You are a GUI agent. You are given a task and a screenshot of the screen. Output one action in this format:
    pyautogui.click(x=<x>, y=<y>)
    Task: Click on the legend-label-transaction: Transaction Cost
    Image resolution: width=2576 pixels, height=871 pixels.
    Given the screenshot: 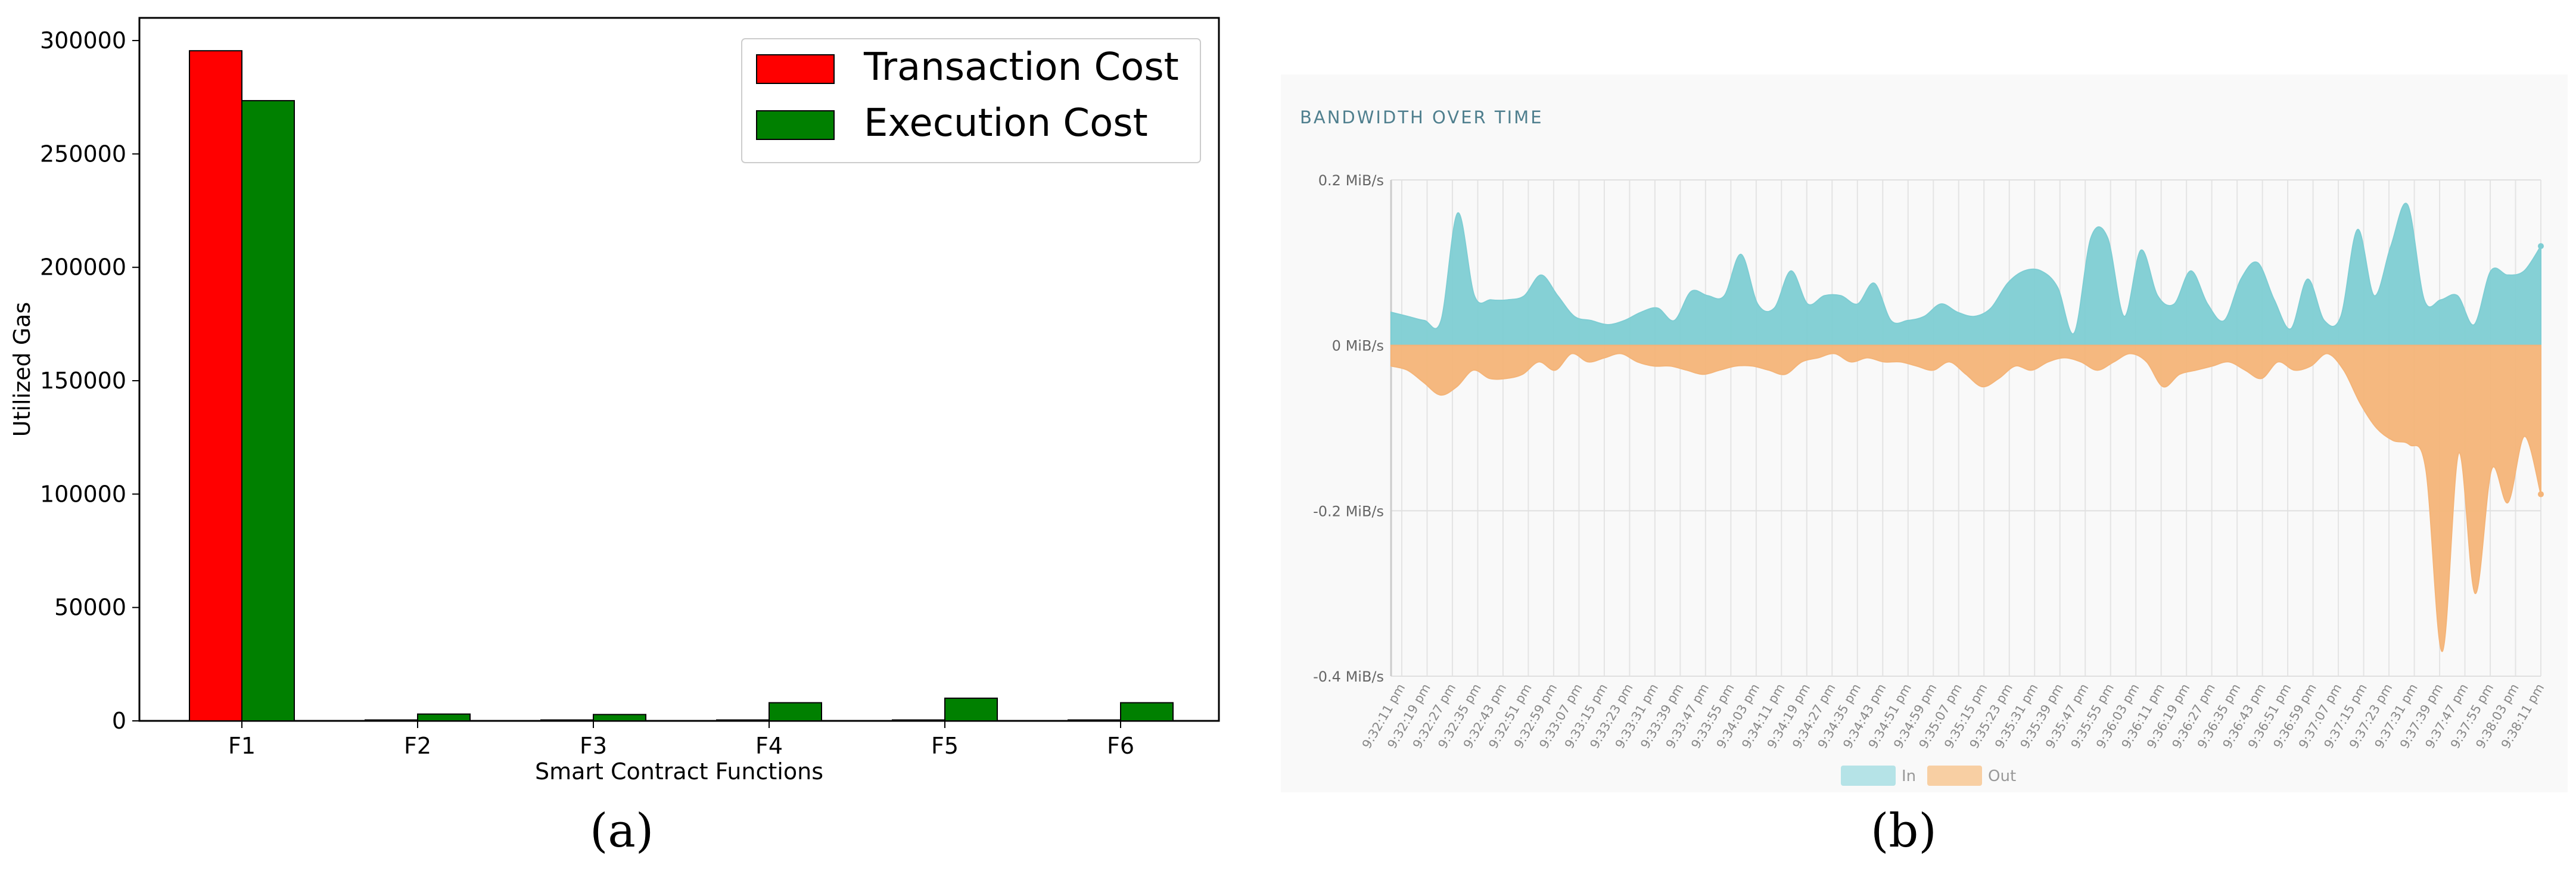 What is the action you would take?
    pyautogui.click(x=1021, y=67)
    